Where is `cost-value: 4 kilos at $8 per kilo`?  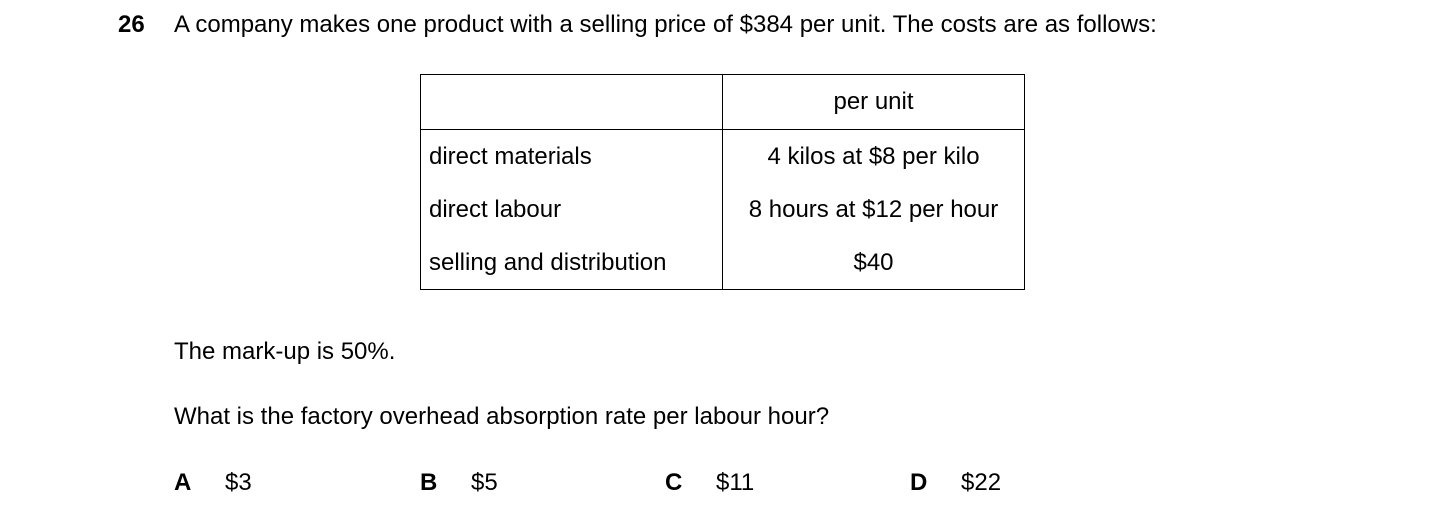
cost-value: 4 kilos at $8 per kilo is located at coordinates (873, 156).